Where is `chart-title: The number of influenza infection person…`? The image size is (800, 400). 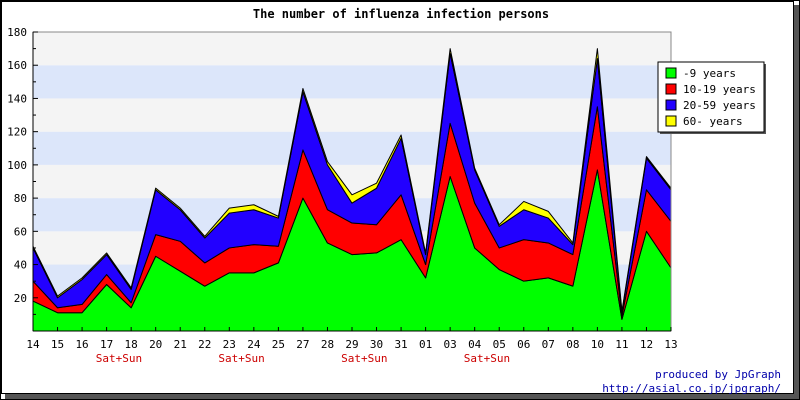 chart-title: The number of influenza infection person… is located at coordinates (401, 14).